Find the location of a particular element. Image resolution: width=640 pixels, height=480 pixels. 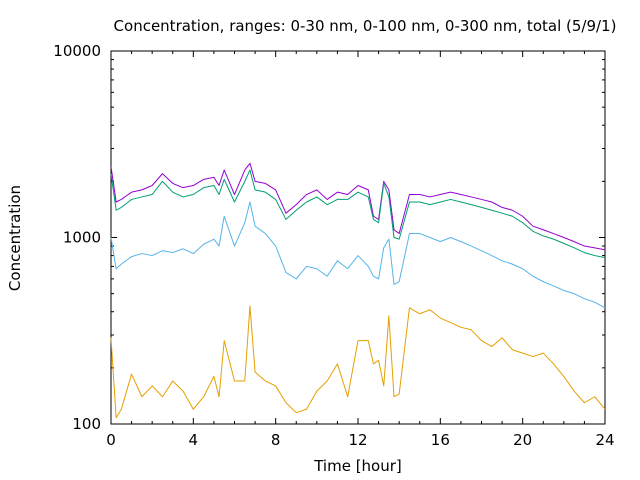

x-tick-label: 4 is located at coordinates (194, 440).